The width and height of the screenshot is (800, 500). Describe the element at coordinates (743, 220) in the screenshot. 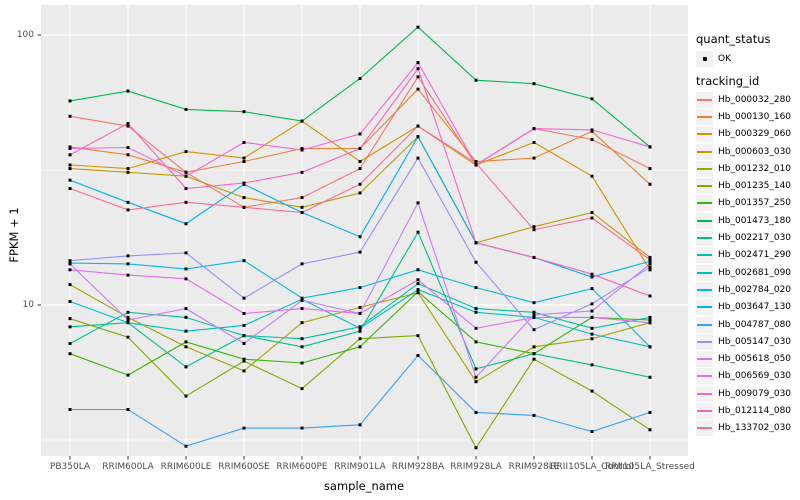

I see `legend-item-tracking-id: Hb_001473_180` at that location.